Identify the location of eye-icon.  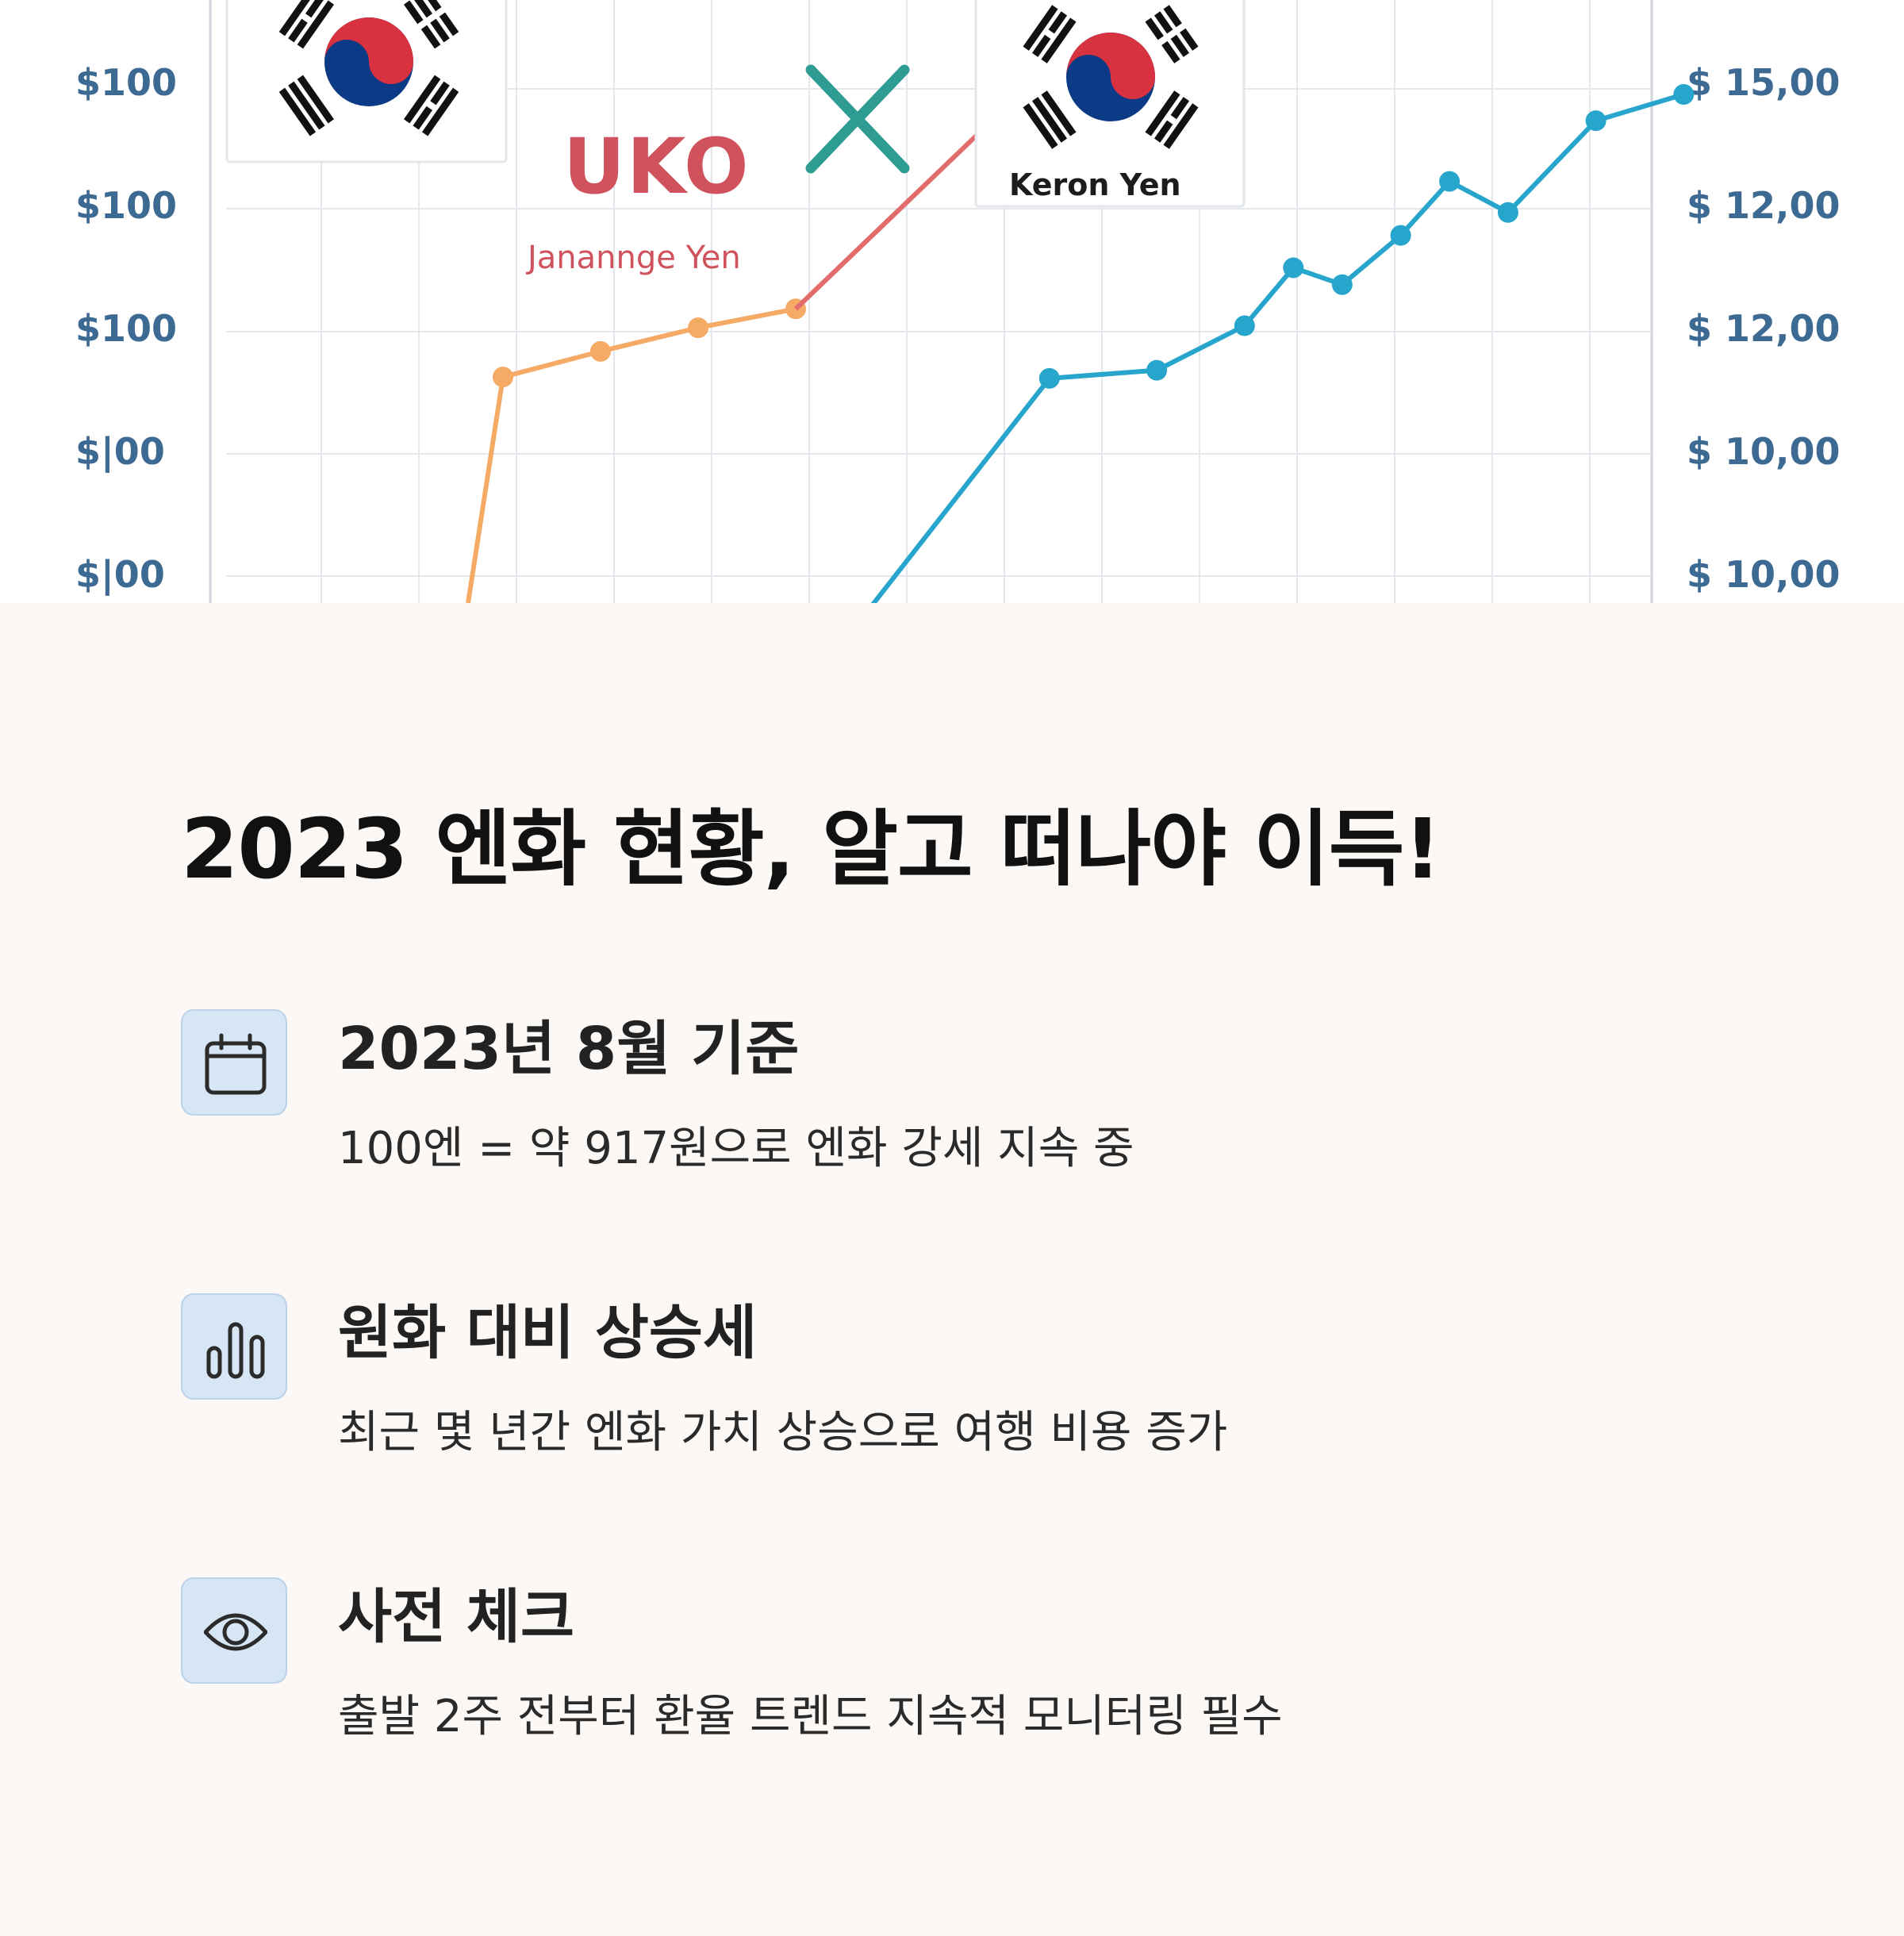
(235, 1632).